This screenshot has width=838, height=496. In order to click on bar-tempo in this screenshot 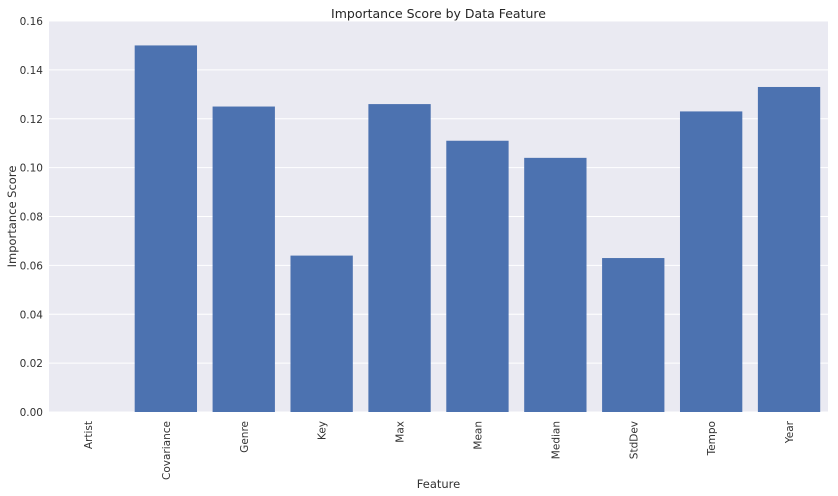, I will do `click(711, 261)`.